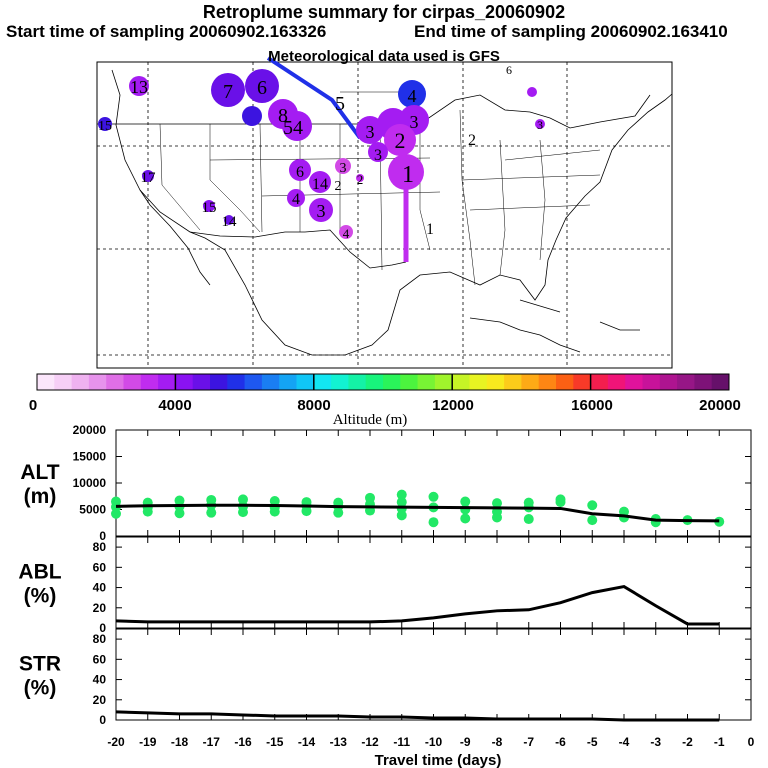 The width and height of the screenshot is (768, 768). Describe the element at coordinates (339, 742) in the screenshot. I see `x-tick-label: -13` at that location.